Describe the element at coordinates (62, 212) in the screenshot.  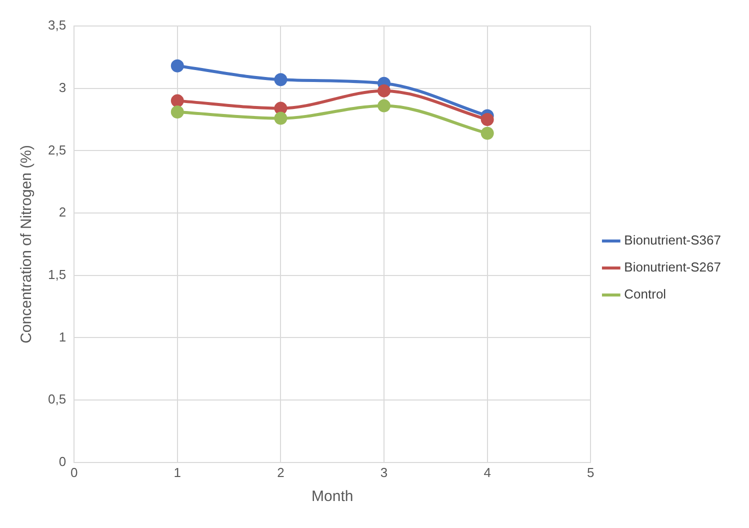
I see `y-tick-label: 2` at that location.